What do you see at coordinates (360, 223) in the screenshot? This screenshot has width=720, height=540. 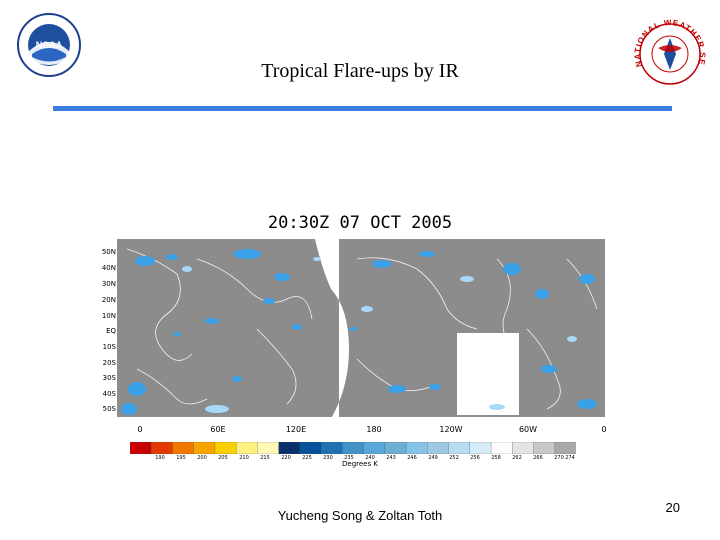 I see `map-title: 20:30Z 07 OCT 2005` at bounding box center [360, 223].